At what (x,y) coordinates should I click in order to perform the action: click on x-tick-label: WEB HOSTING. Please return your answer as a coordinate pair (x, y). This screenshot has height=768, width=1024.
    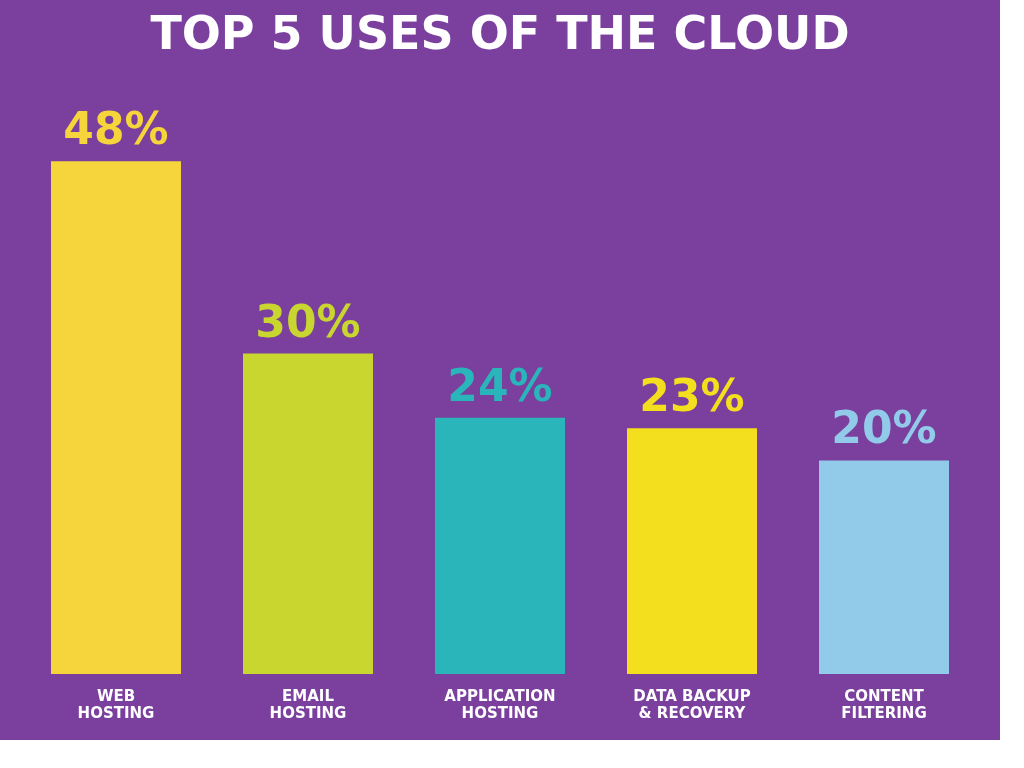
    Looking at the image, I should click on (116, 704).